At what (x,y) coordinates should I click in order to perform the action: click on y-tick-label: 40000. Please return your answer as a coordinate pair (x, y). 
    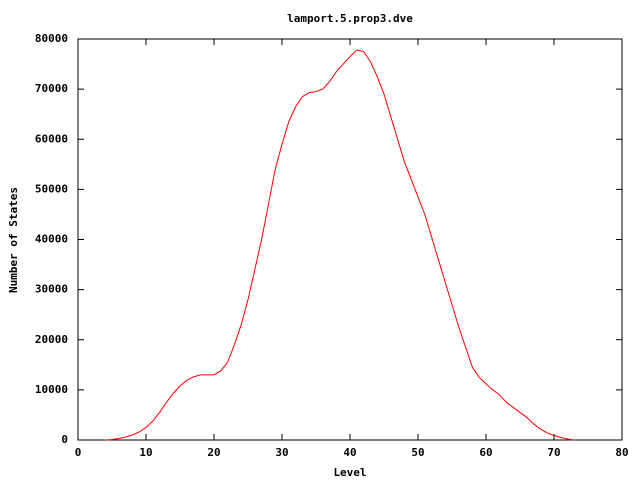
    Looking at the image, I should click on (51, 239).